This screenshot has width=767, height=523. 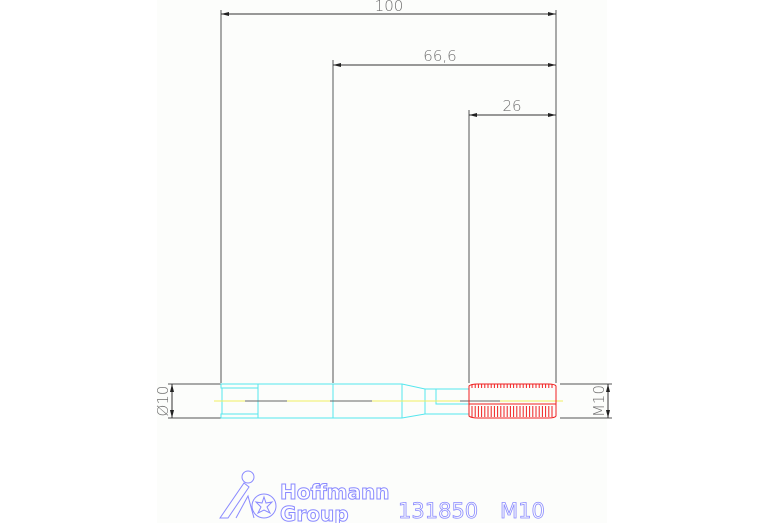 What do you see at coordinates (522, 511) in the screenshot?
I see `part-size: M10` at bounding box center [522, 511].